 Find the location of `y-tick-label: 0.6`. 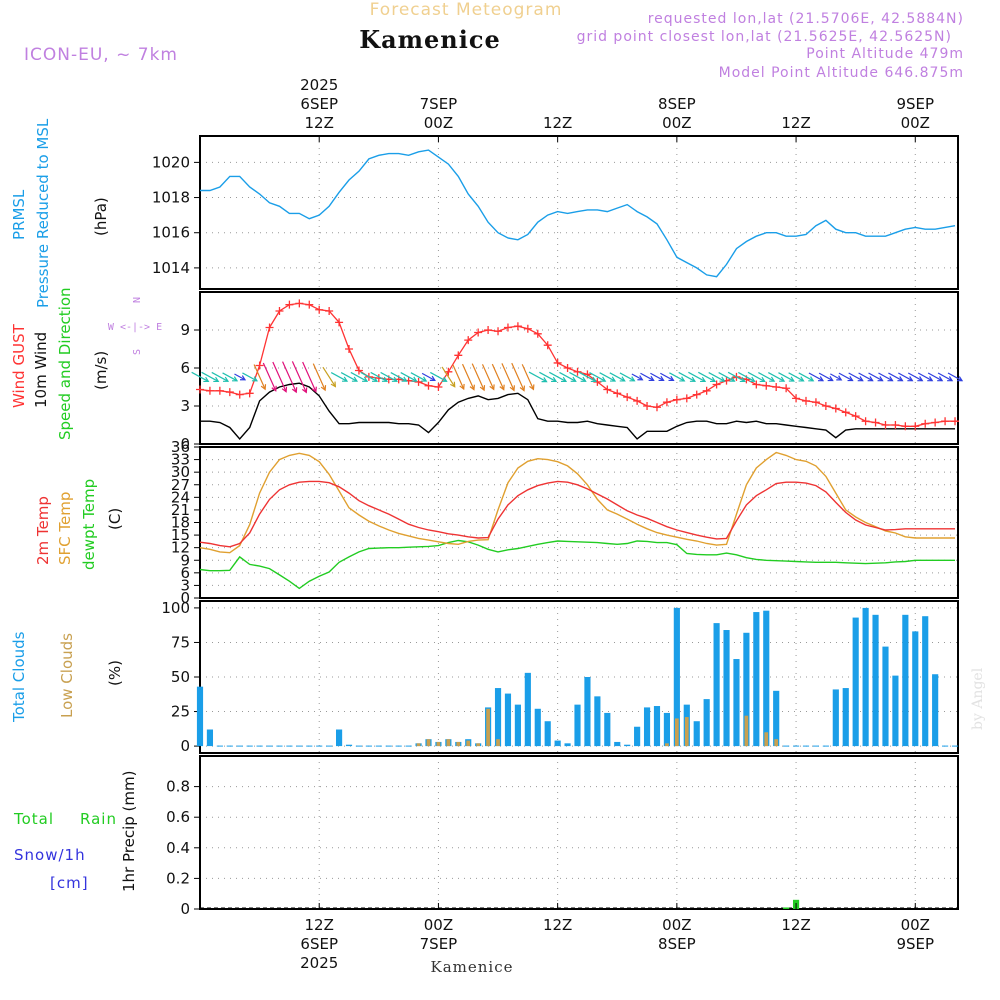

y-tick-label: 0.6 is located at coordinates (178, 817).